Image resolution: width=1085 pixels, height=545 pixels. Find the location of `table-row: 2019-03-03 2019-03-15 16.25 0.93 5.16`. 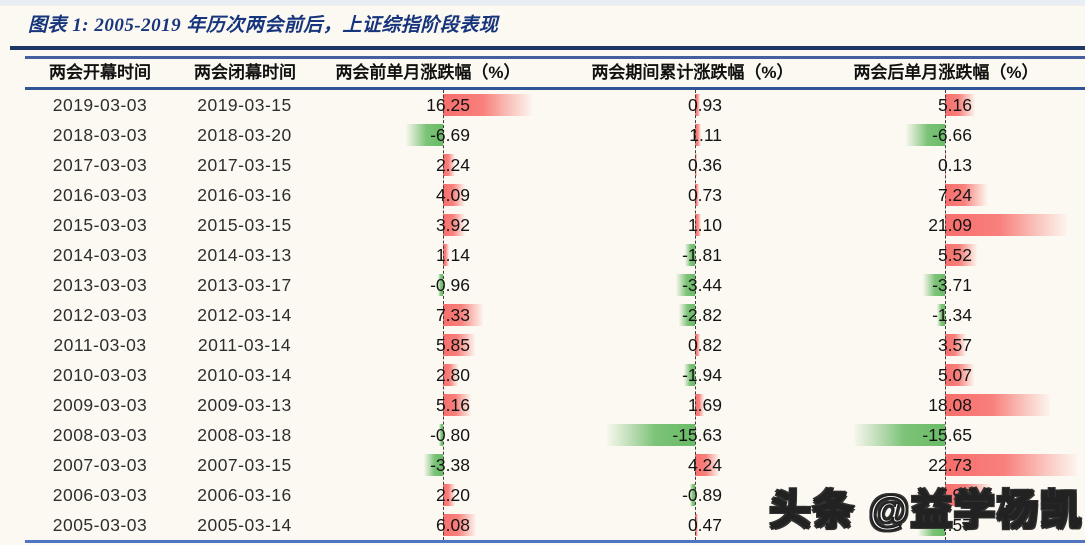

table-row: 2019-03-03 2019-03-15 16.25 0.93 5.16 is located at coordinates (555, 105).